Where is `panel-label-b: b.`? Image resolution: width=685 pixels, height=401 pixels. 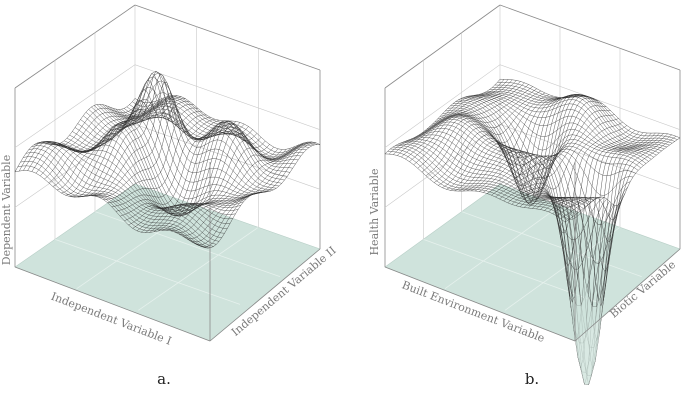 panel-label-b: b. is located at coordinates (532, 379).